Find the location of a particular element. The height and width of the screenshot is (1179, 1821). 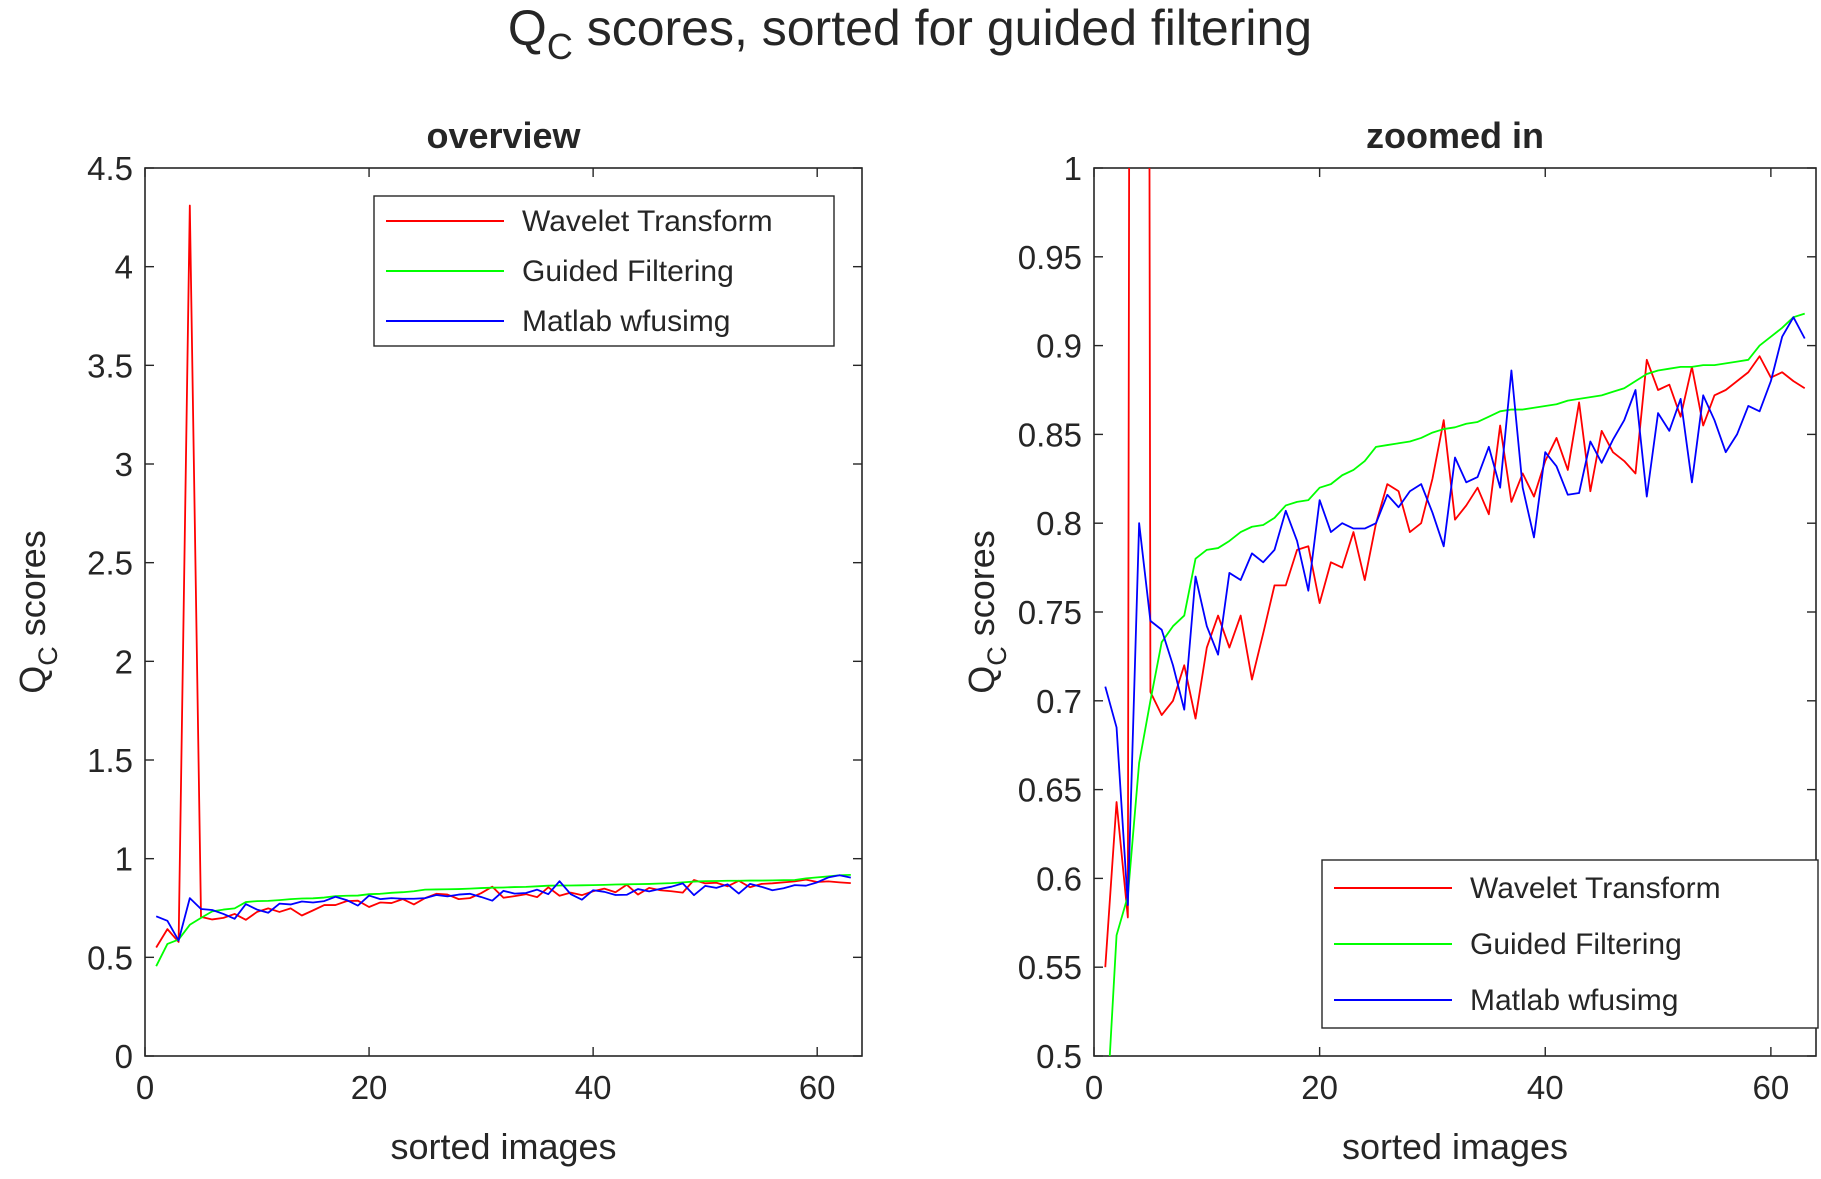

panel-title: overview is located at coordinates (503, 135).